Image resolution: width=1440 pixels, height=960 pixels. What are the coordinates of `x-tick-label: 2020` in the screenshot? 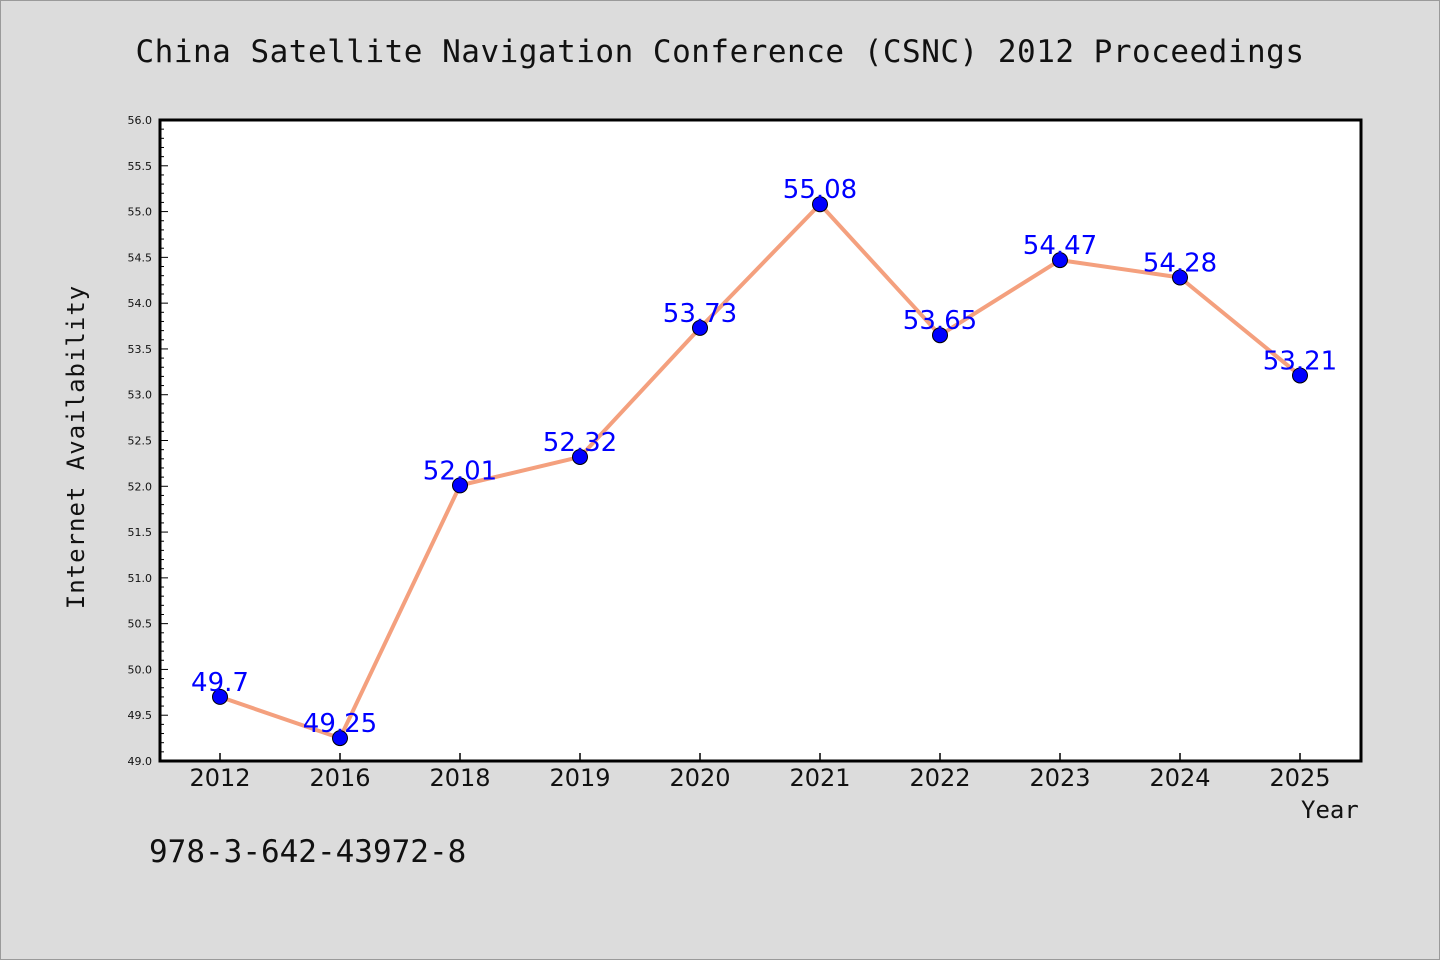 It's located at (699, 778).